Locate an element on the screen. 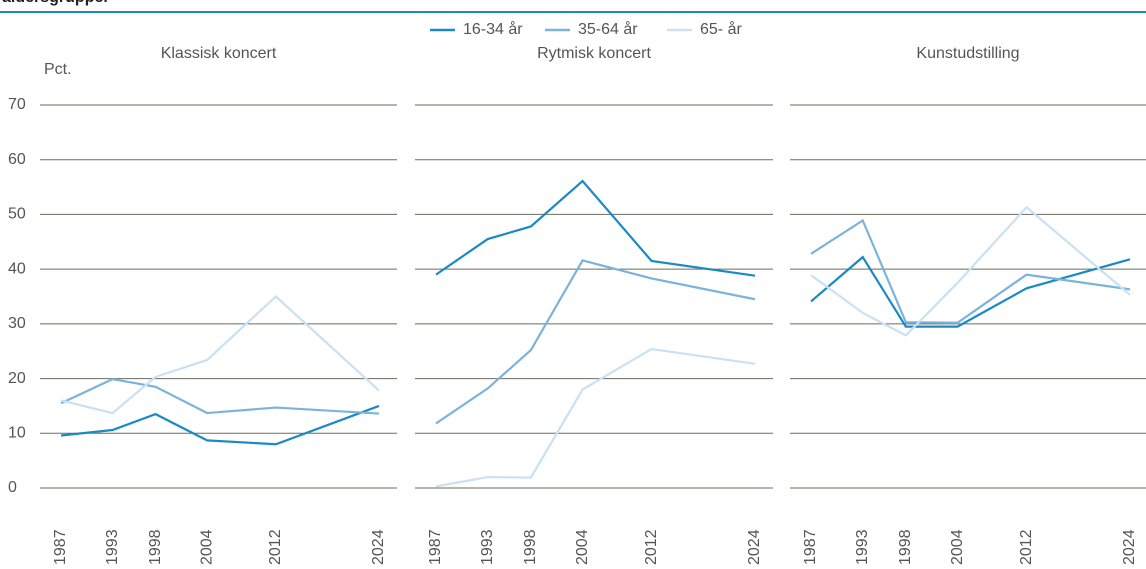 Image resolution: width=1146 pixels, height=569 pixels. y-tick-label: 0 is located at coordinates (12, 487).